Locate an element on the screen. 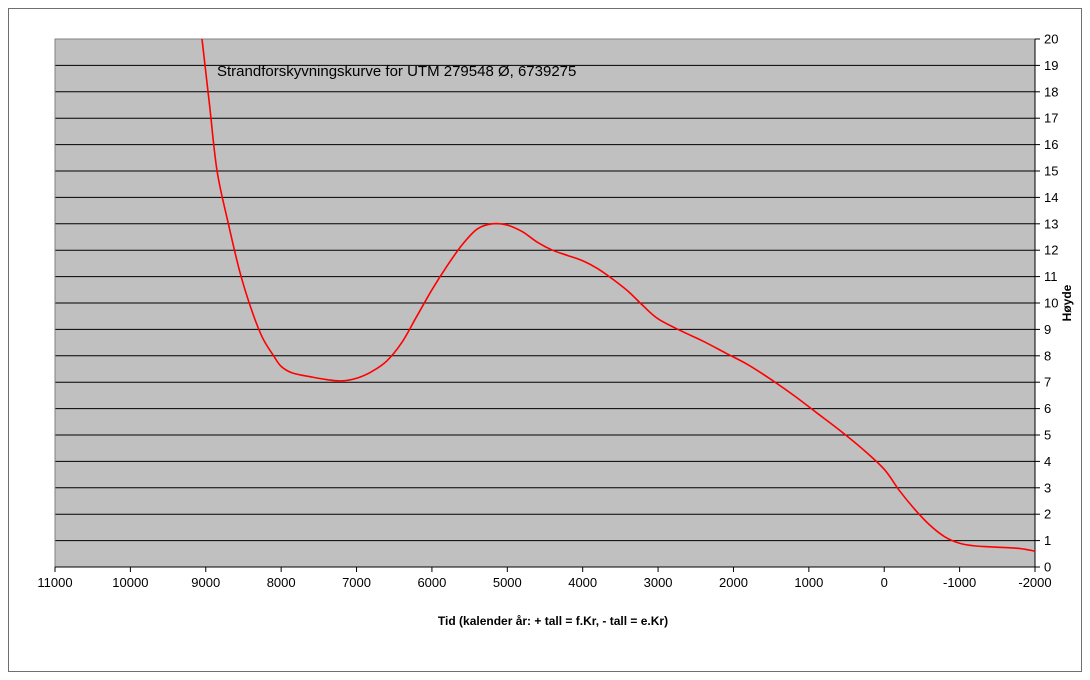 This screenshot has height=680, width=1090. y-tick-label: 4 is located at coordinates (1047, 461).